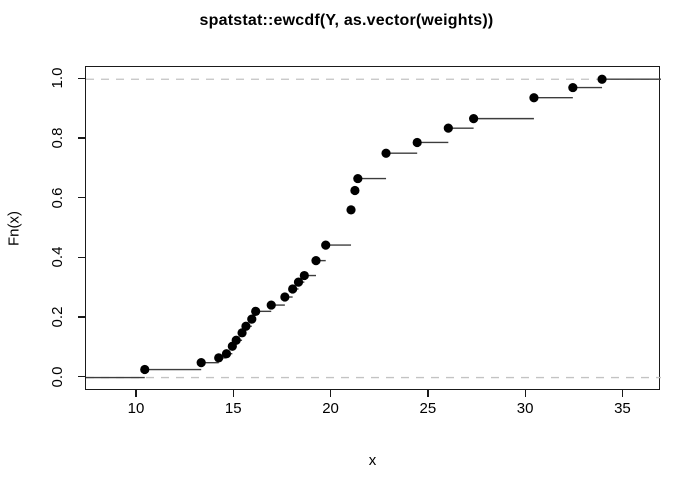  What do you see at coordinates (428, 408) in the screenshot?
I see `x-axis-tick-label: 25` at bounding box center [428, 408].